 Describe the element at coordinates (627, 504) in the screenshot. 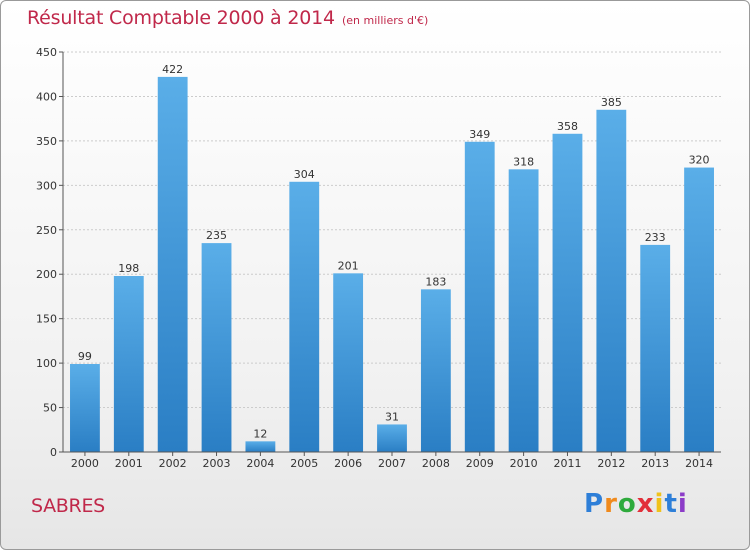

I see `logo-letter: o` at that location.